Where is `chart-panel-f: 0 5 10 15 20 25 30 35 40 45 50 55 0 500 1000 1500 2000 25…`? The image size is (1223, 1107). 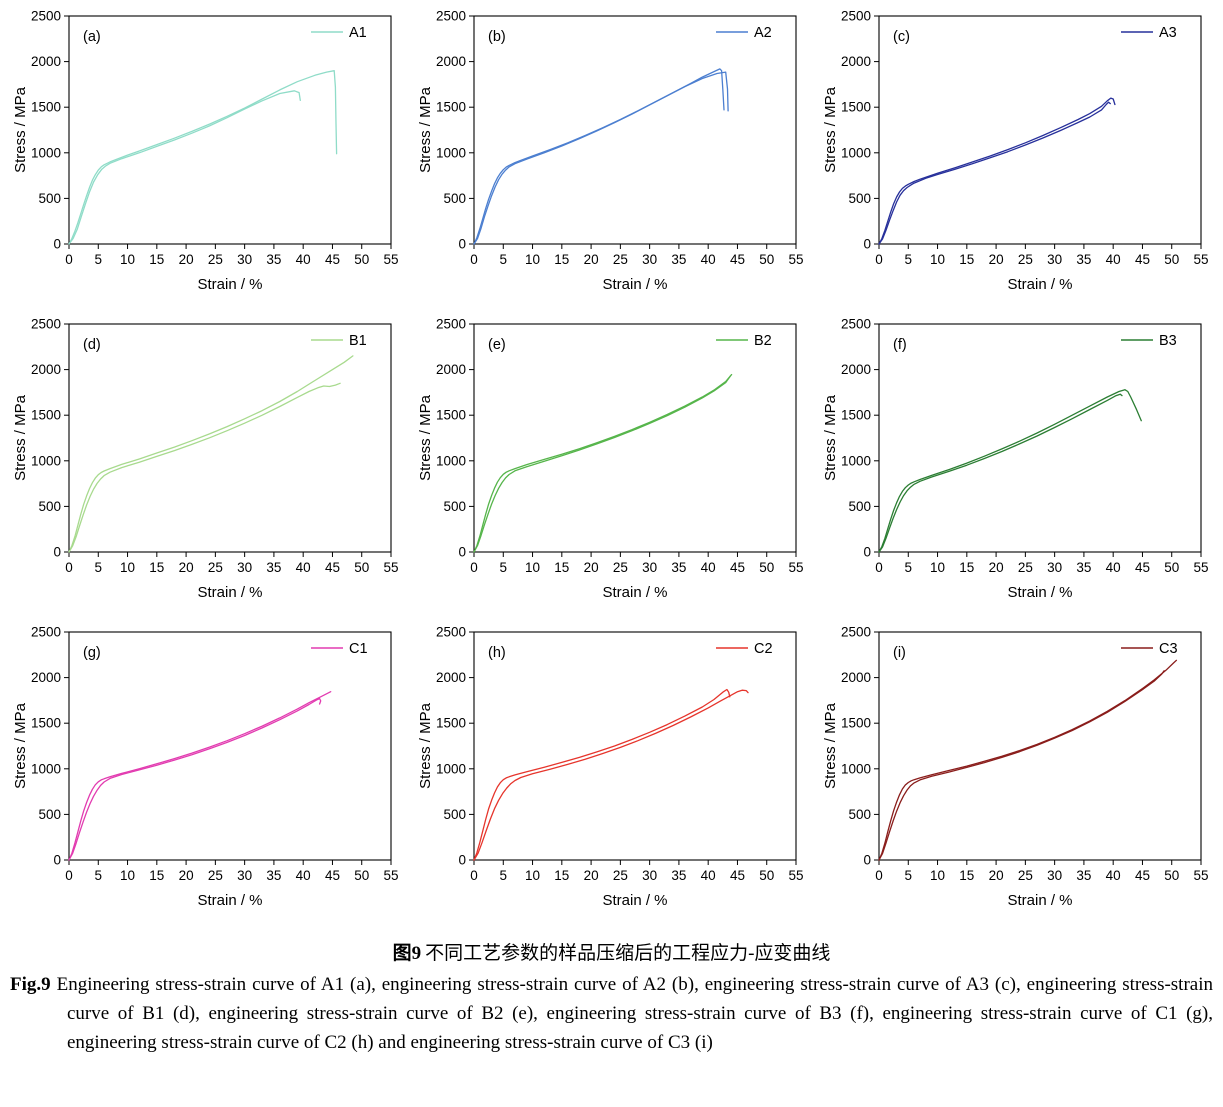 chart-panel-f: 0 5 10 15 20 25 30 35 40 45 50 55 0 500 1000 1500 2000 25… is located at coordinates (1017, 463).